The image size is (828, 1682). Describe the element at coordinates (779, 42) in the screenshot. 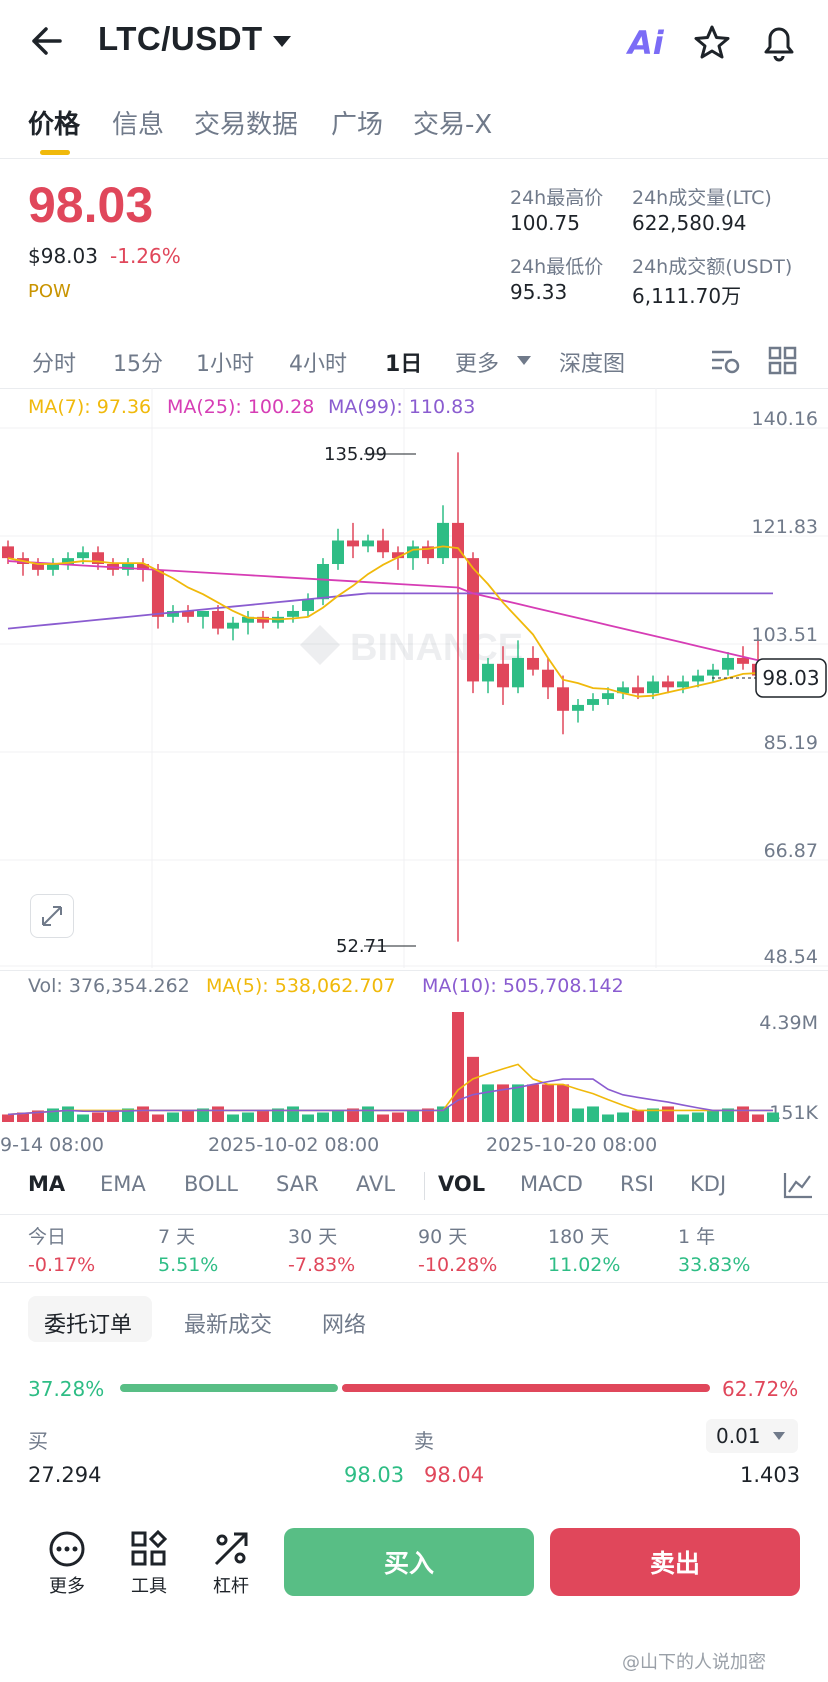

I see `bell-icon` at that location.